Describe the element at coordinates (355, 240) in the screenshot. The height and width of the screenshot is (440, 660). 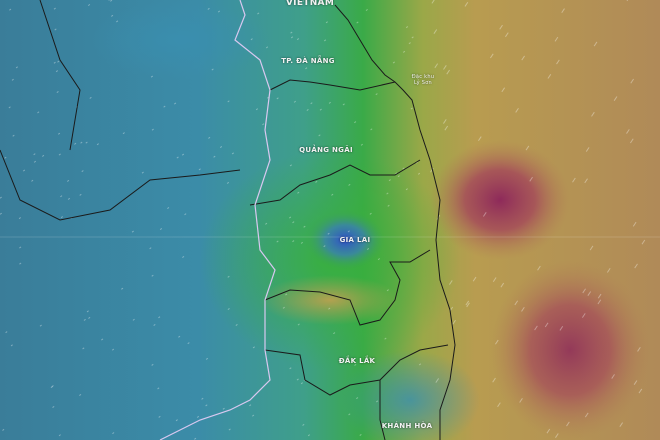
I see `label-gia-lai: GIA LAI` at that location.